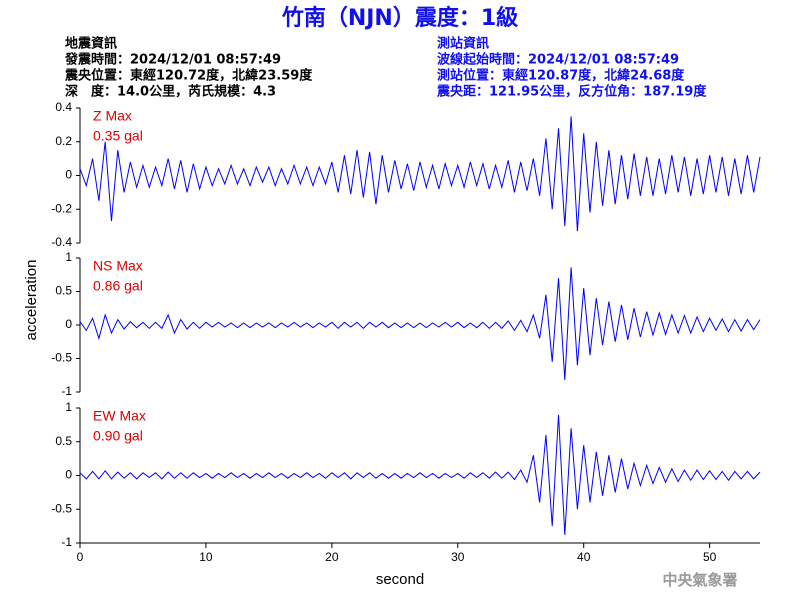 The width and height of the screenshot is (800, 600). What do you see at coordinates (463, 44) in the screenshot?
I see `station-line: 測站資訊` at bounding box center [463, 44].